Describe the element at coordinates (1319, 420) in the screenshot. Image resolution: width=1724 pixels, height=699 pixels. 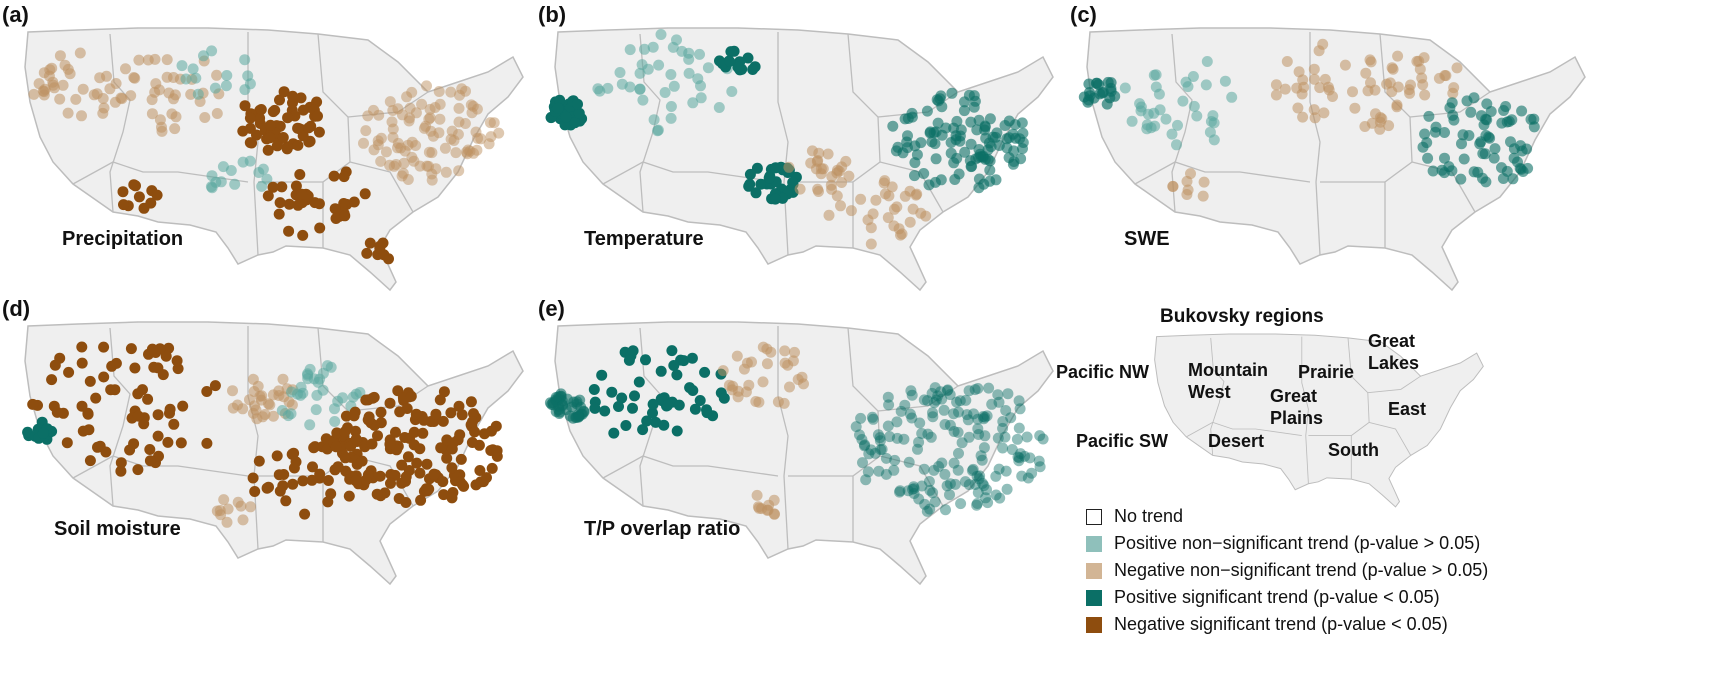
I see `map-regions` at that location.